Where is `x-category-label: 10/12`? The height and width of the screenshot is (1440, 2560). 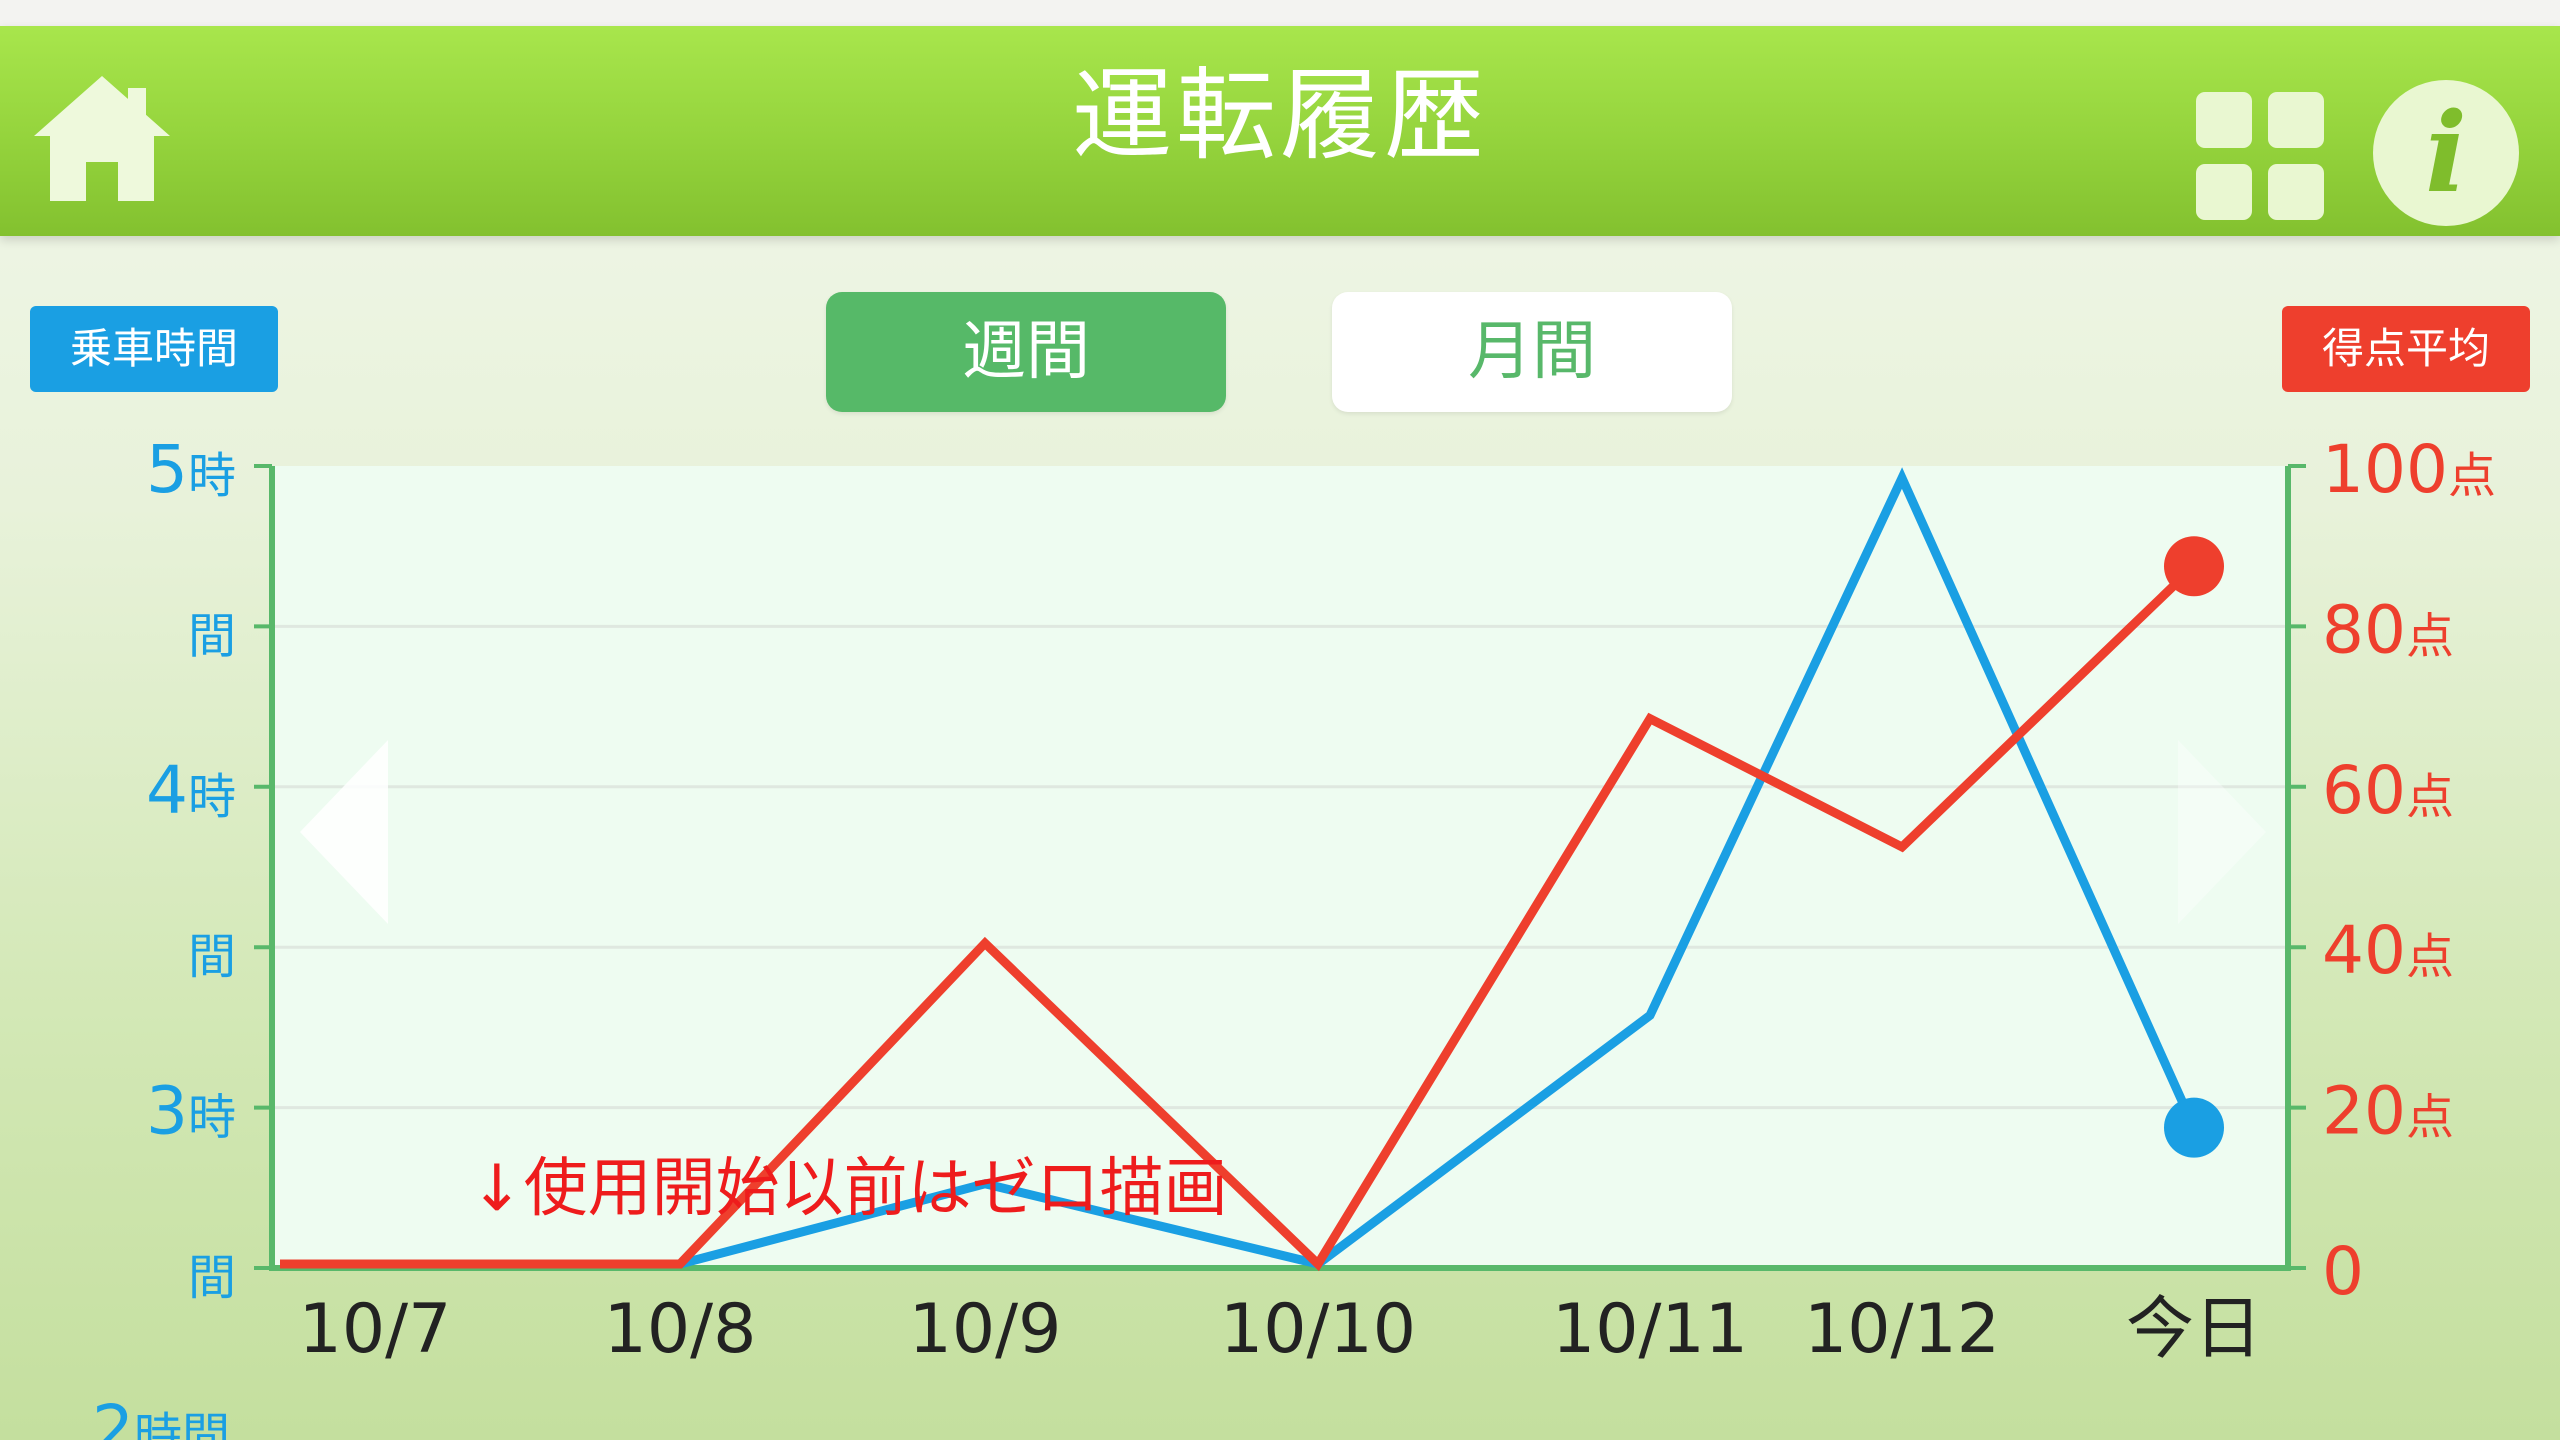
x-category-label: 10/12 is located at coordinates (1902, 1329).